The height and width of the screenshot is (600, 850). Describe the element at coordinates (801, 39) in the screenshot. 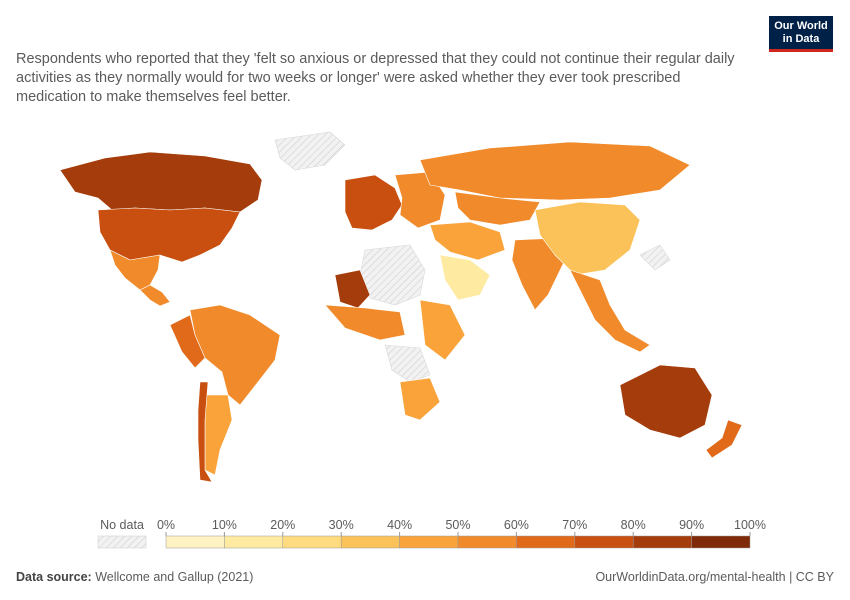

I see `logo-line-2: in Data` at that location.